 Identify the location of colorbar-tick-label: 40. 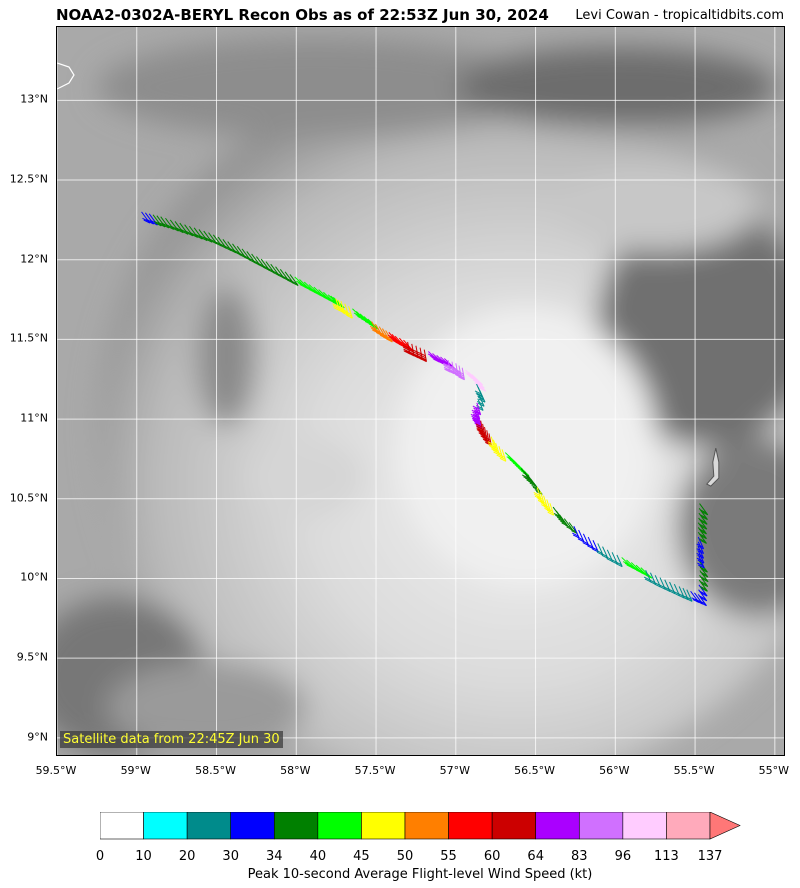
(318, 856).